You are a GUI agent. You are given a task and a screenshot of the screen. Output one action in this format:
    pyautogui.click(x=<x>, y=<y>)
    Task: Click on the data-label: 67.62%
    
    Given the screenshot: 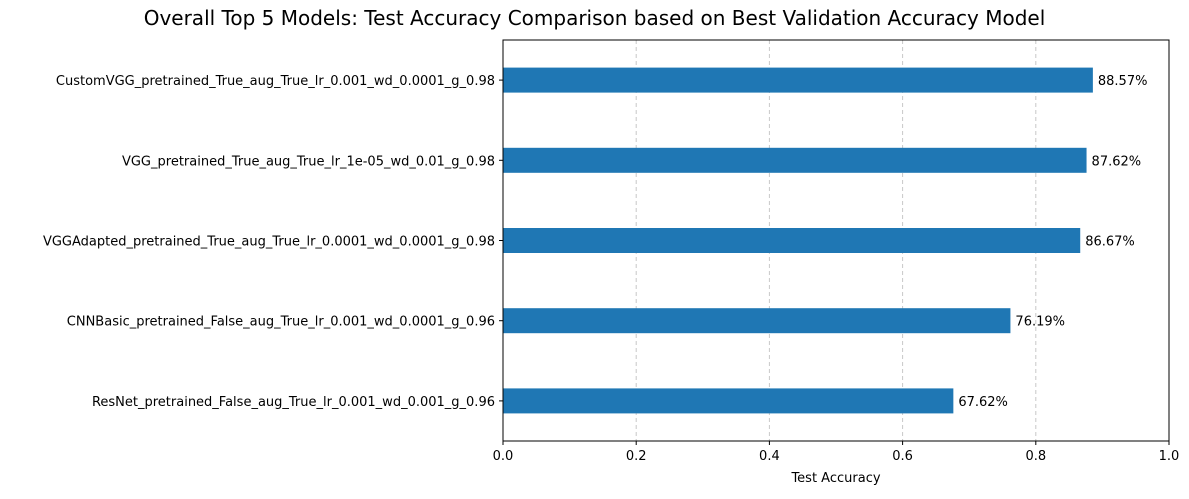 What is the action you would take?
    pyautogui.click(x=983, y=402)
    